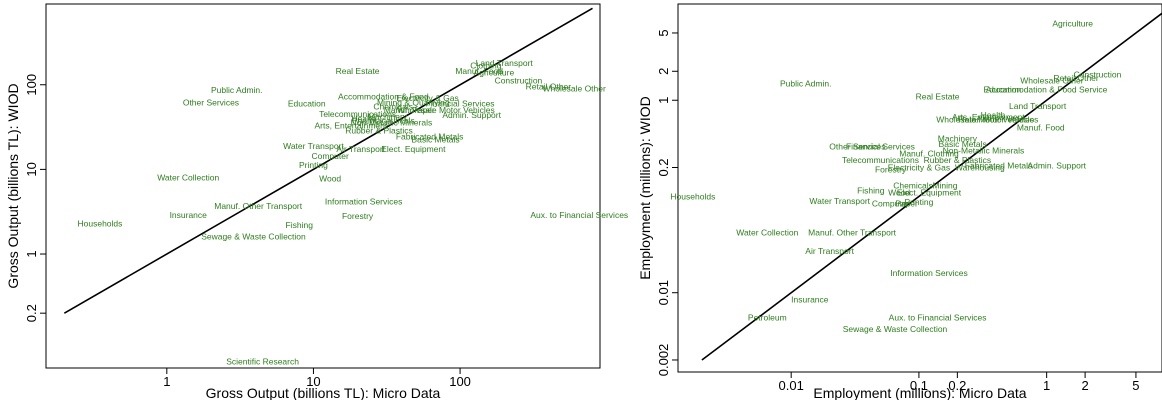  I want to click on right-point-label: Households, so click(692, 196).